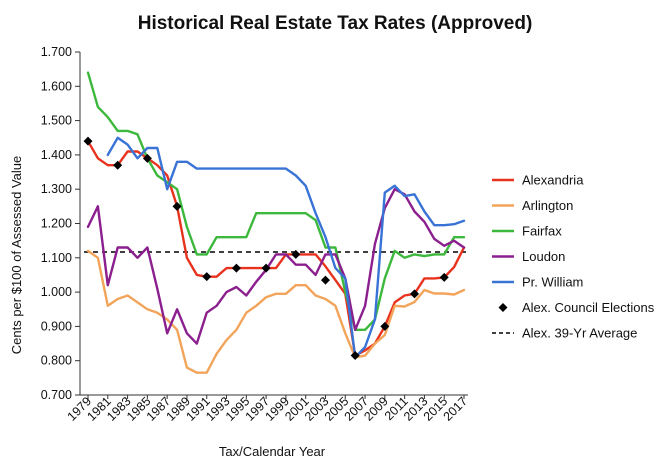 The height and width of the screenshot is (473, 670). Describe the element at coordinates (56, 326) in the screenshot. I see `y-tick-label: 0.900` at that location.